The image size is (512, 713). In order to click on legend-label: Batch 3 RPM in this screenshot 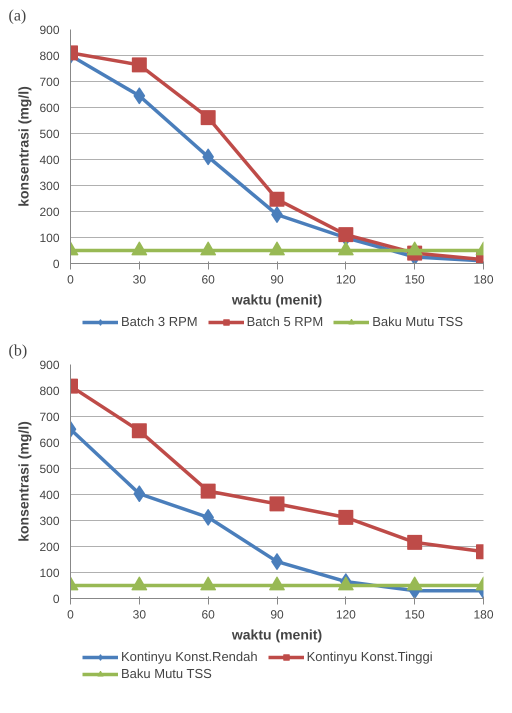, I will do `click(159, 321)`.